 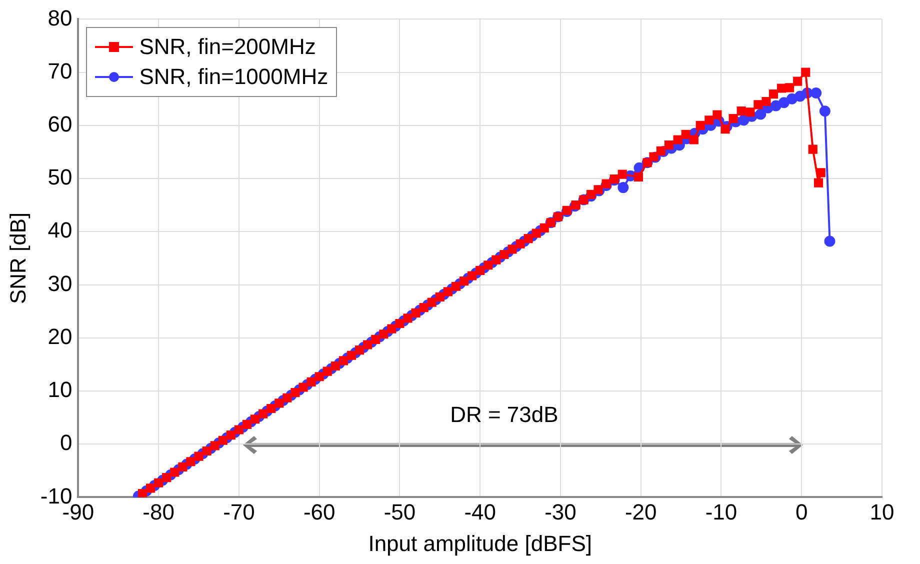 I want to click on y-tick-label: 60, so click(x=60, y=123).